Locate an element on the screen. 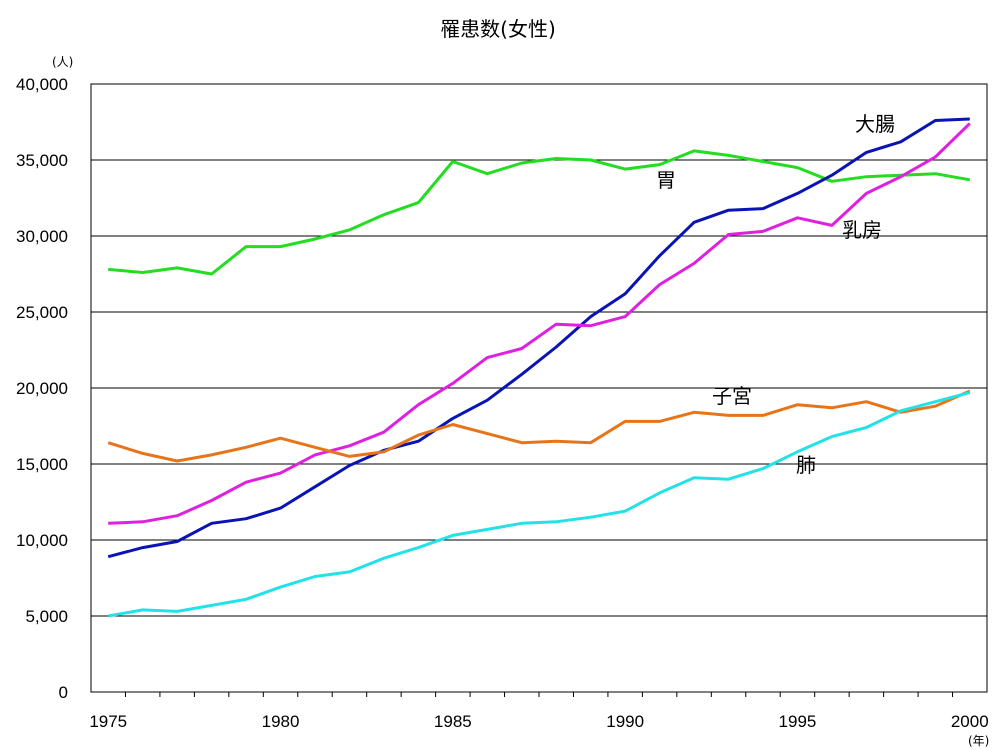 The width and height of the screenshot is (1000, 750). series-line is located at coordinates (539, 426).